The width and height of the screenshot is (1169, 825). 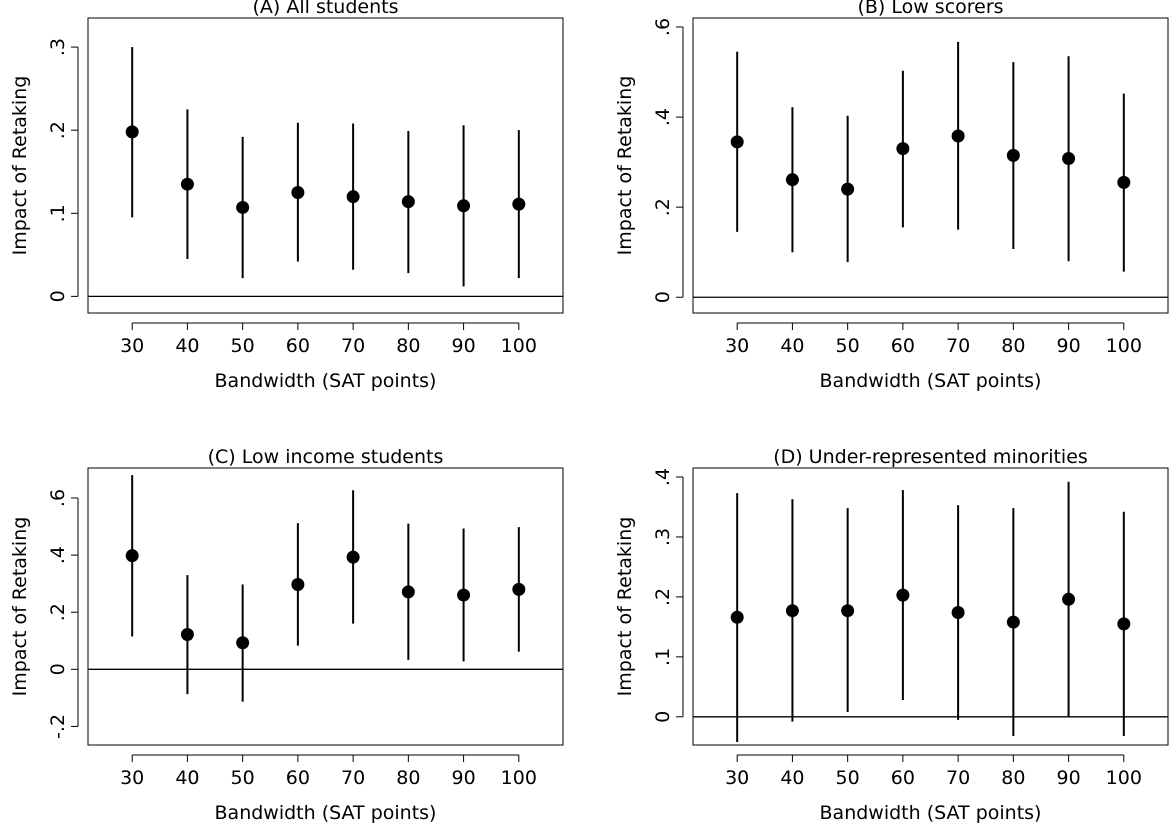 What do you see at coordinates (930, 457) in the screenshot?
I see `panel-title: (D) Under-represented minorities` at bounding box center [930, 457].